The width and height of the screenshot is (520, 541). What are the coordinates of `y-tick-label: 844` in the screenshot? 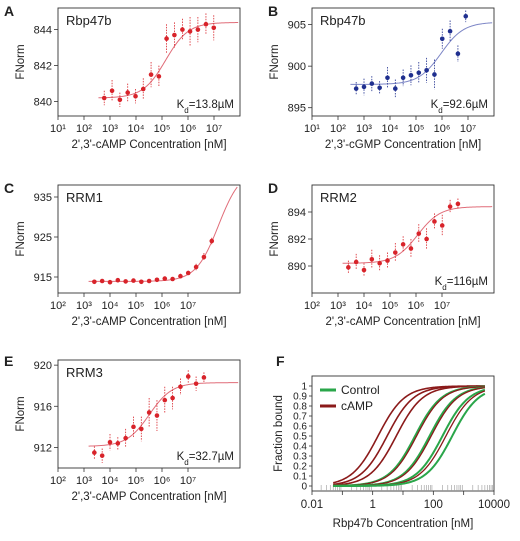 It's located at (43, 31).